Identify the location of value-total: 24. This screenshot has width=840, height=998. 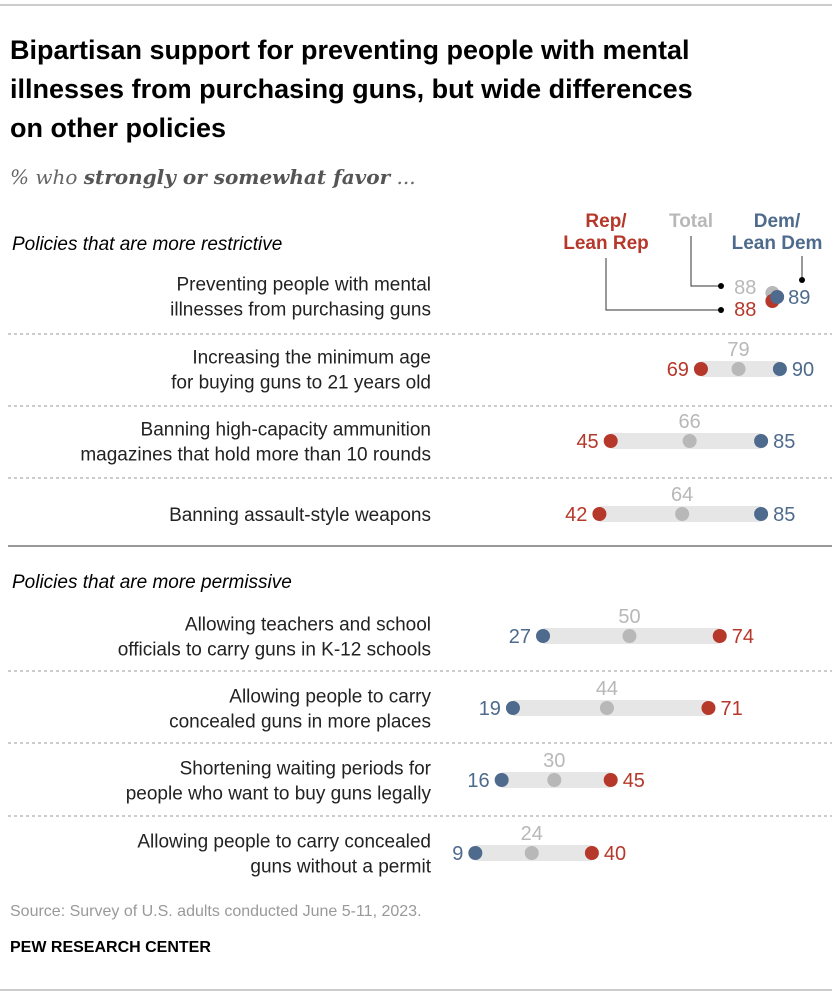
(532, 834).